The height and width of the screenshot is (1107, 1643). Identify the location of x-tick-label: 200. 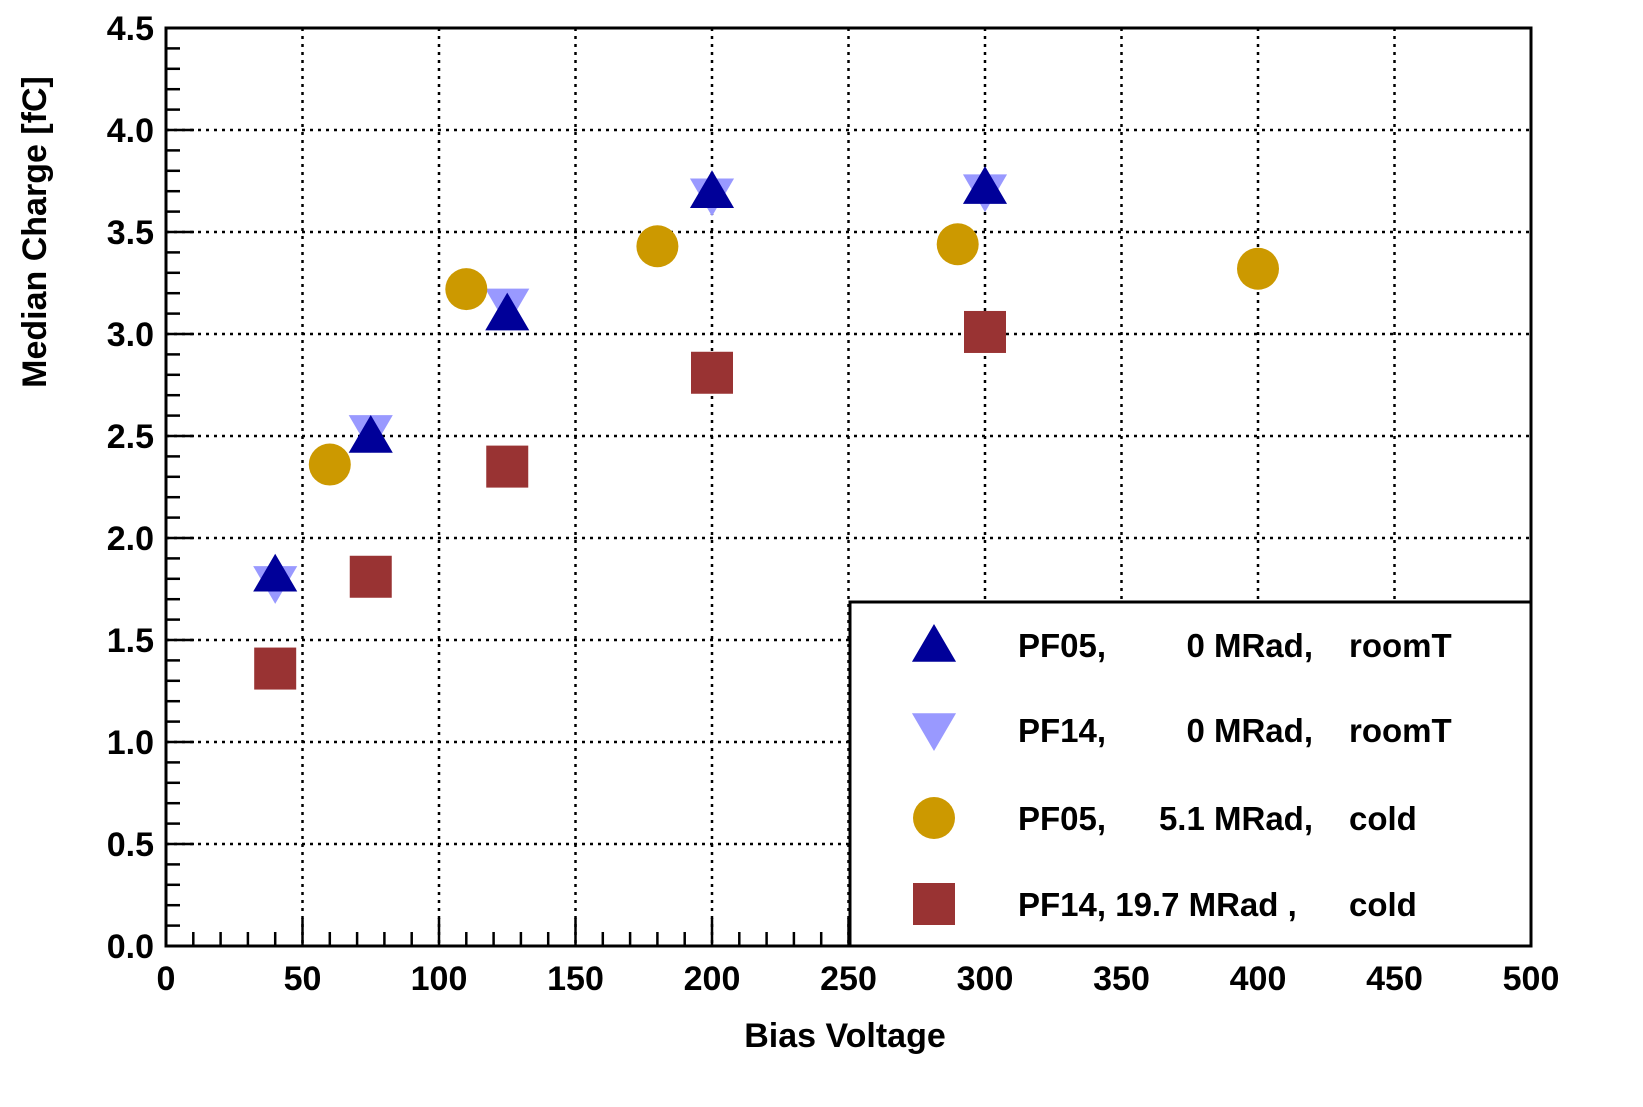
(712, 979).